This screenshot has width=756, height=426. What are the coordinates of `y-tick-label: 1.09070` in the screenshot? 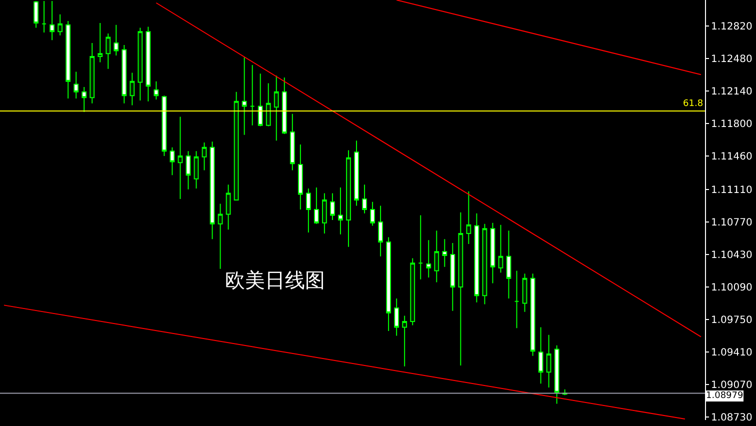 It's located at (731, 386).